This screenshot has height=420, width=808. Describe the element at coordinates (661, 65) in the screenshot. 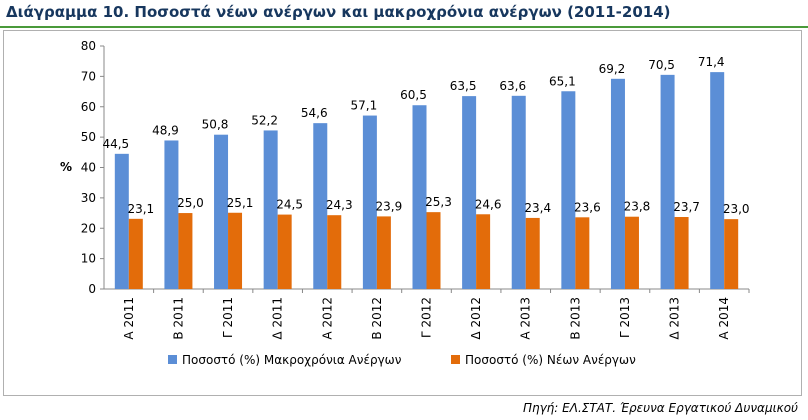

I see `data-label: 70,5` at that location.